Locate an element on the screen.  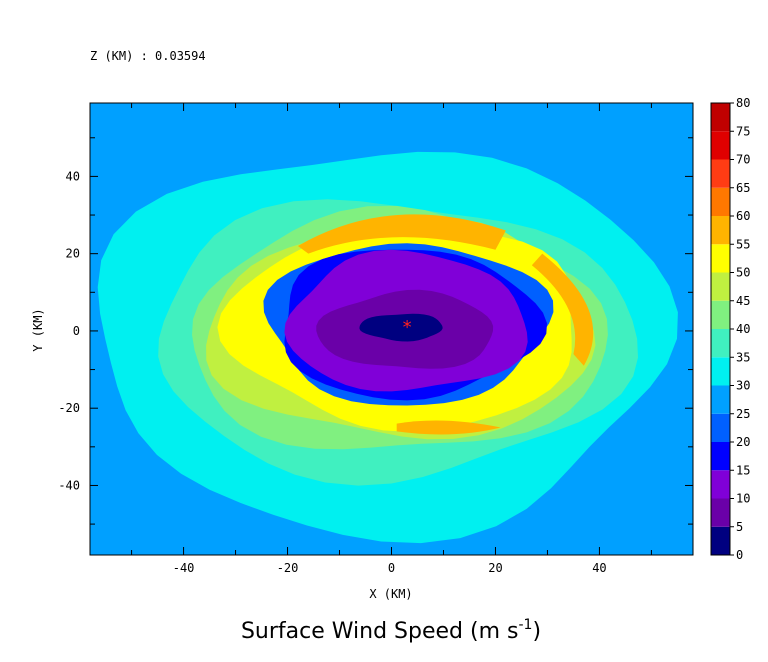
colorbar-label: 70 is located at coordinates (743, 160).